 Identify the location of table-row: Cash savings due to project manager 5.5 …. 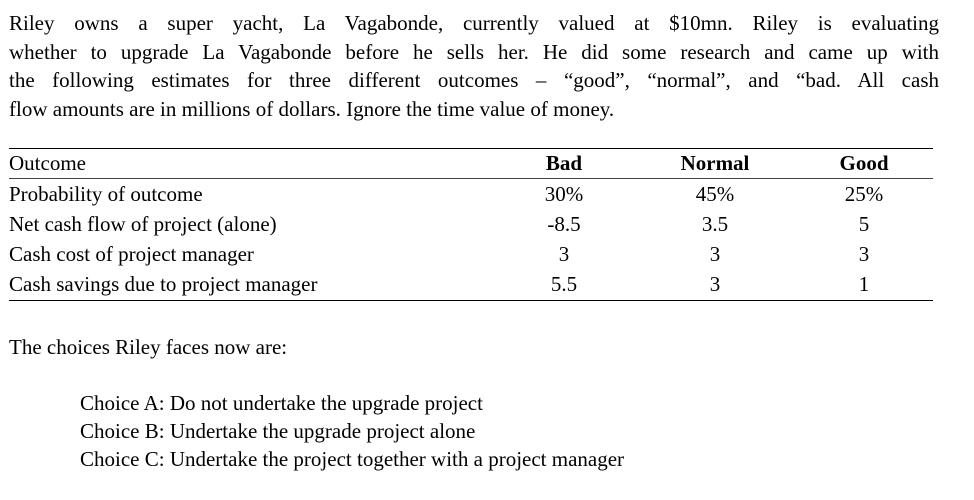
(471, 284).